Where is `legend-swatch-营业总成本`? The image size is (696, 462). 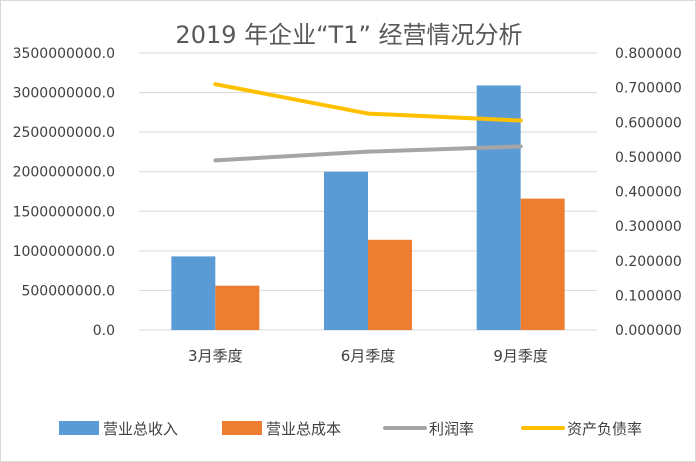
legend-swatch-营业总成本 is located at coordinates (242, 428).